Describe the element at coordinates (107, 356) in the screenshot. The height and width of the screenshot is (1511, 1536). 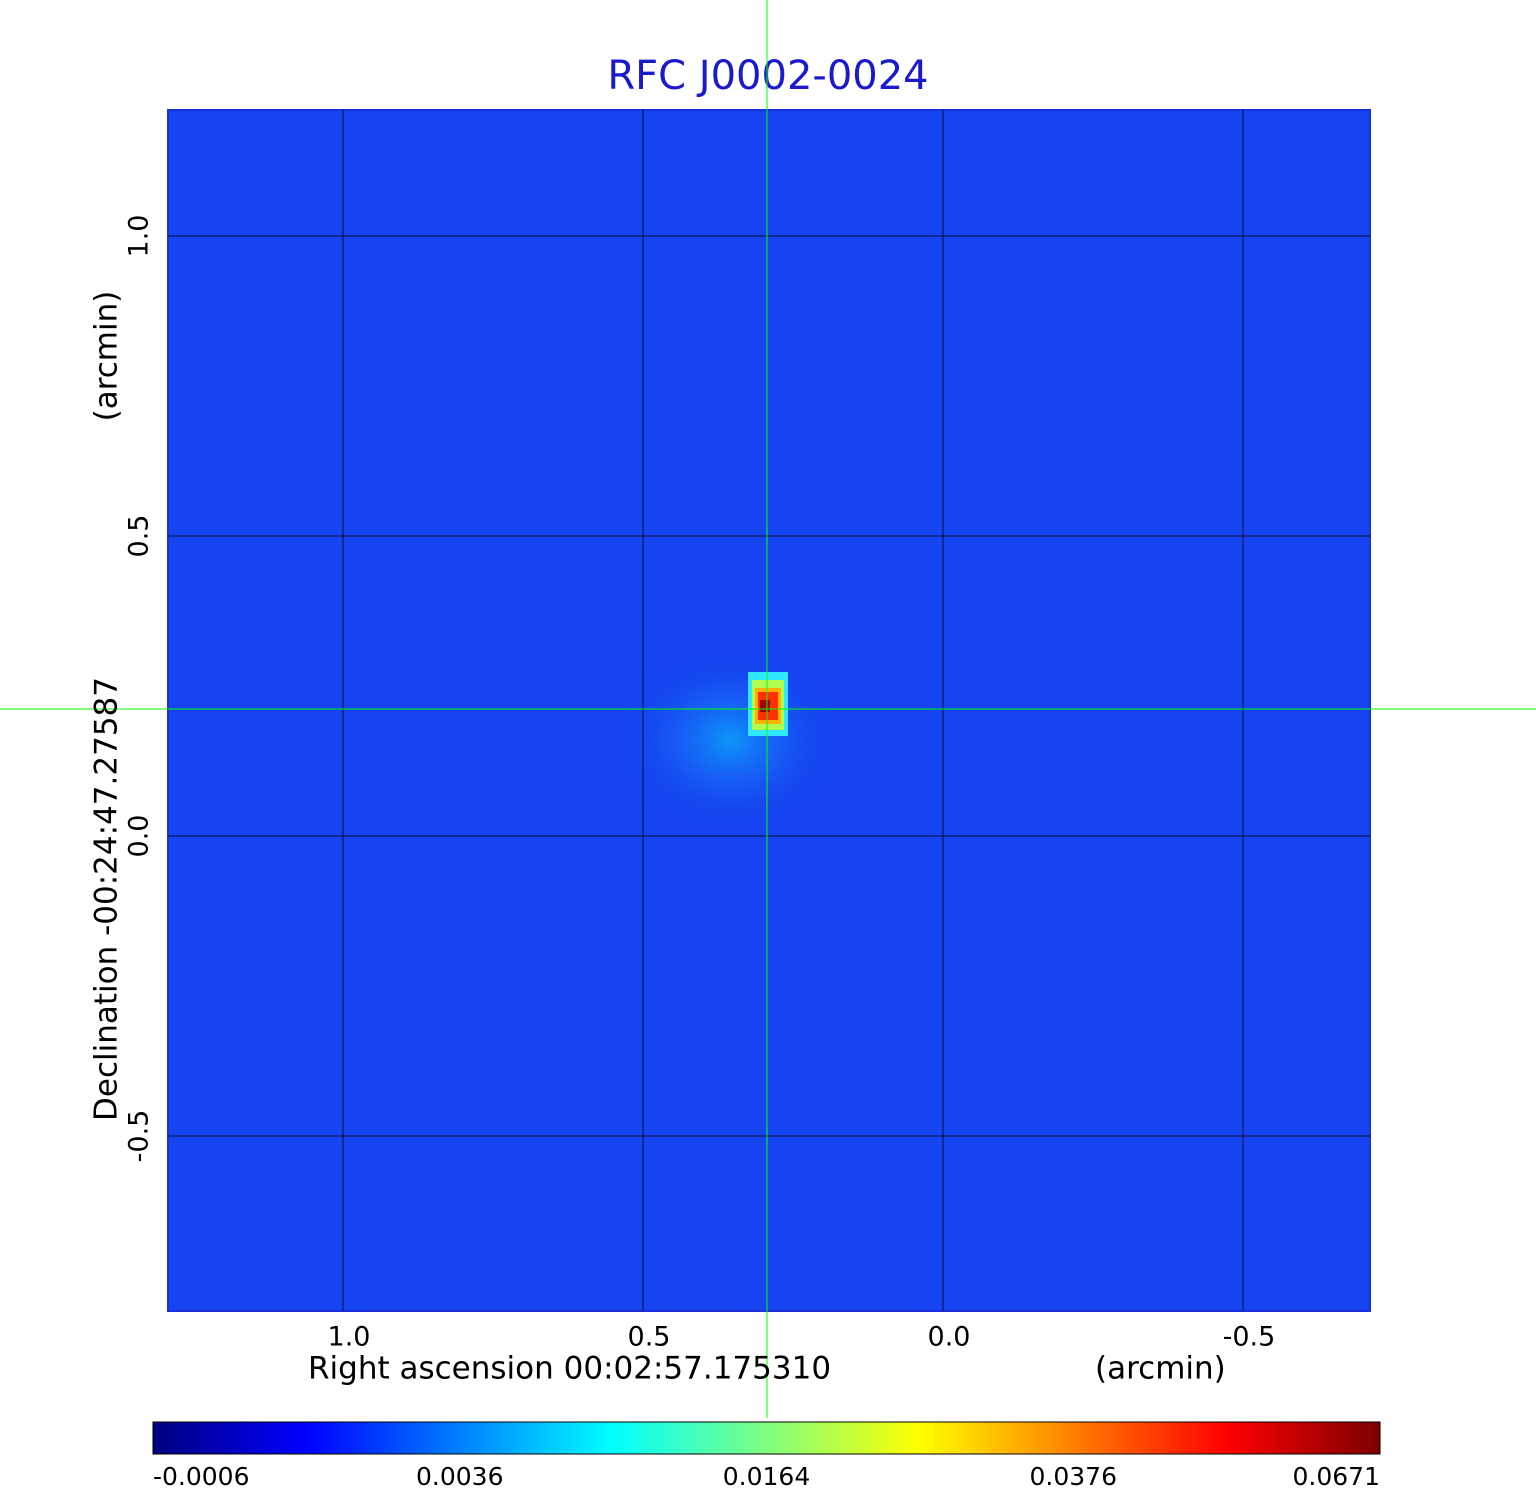
I see `y-axis-unit: (arcmin)` at that location.